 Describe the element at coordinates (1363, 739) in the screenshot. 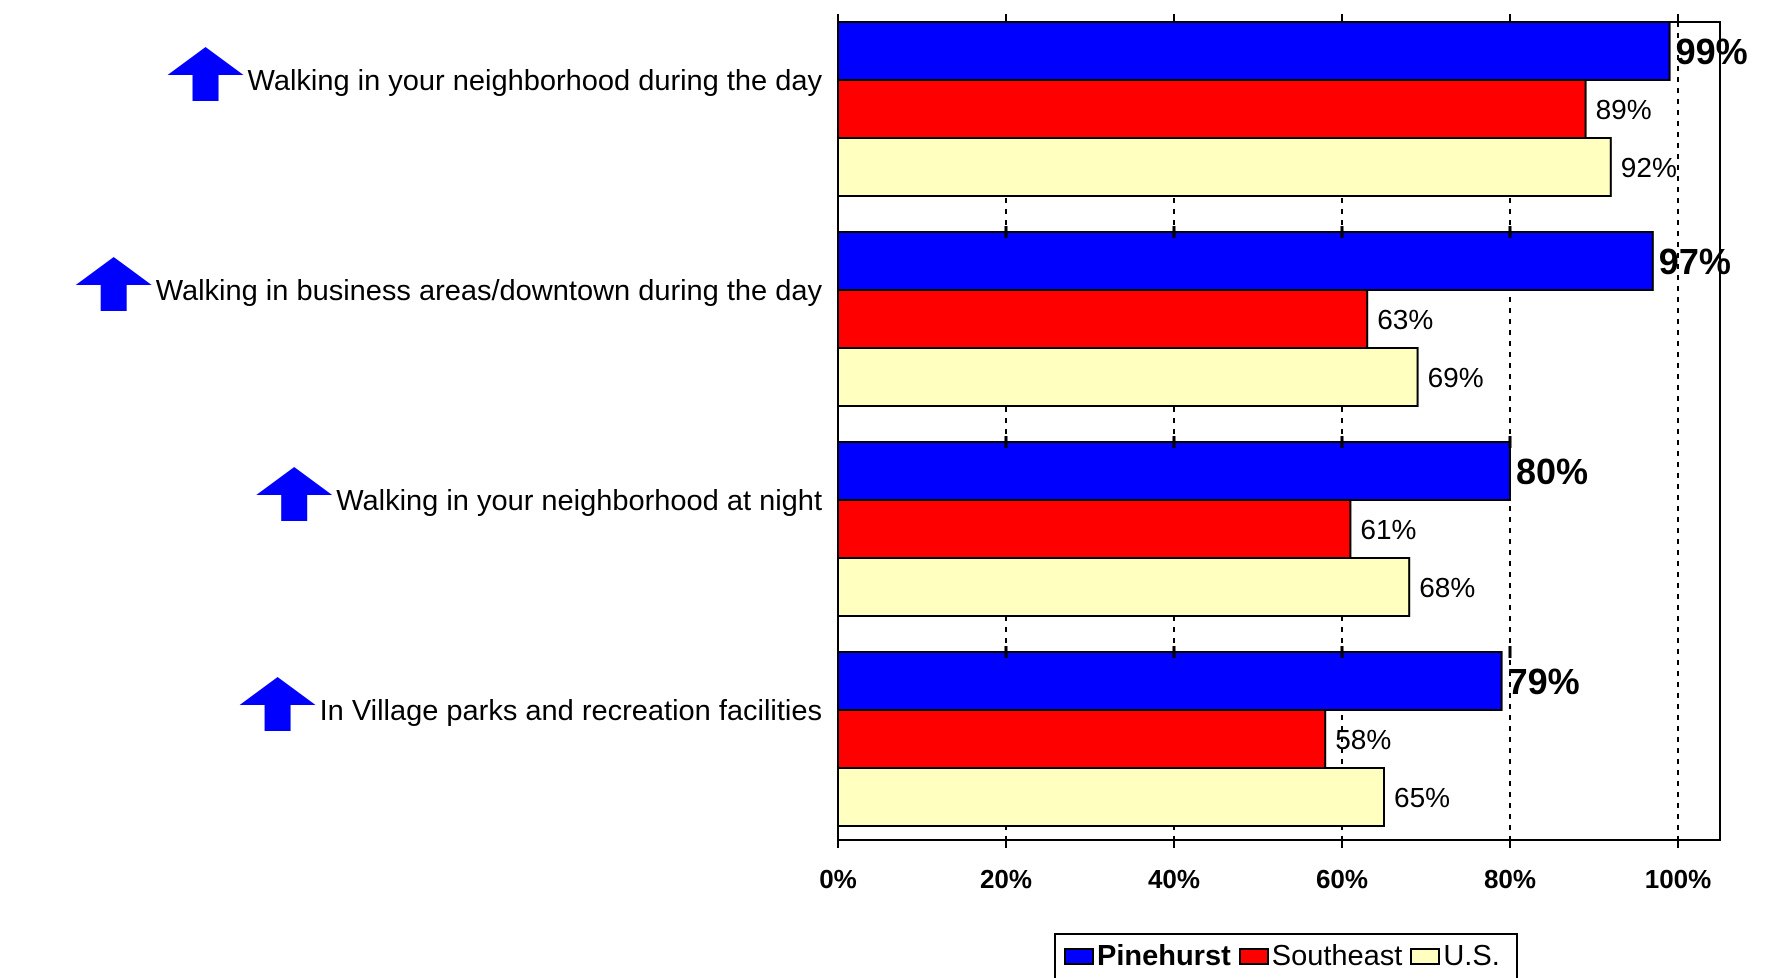

I see `data-label: 58%` at that location.